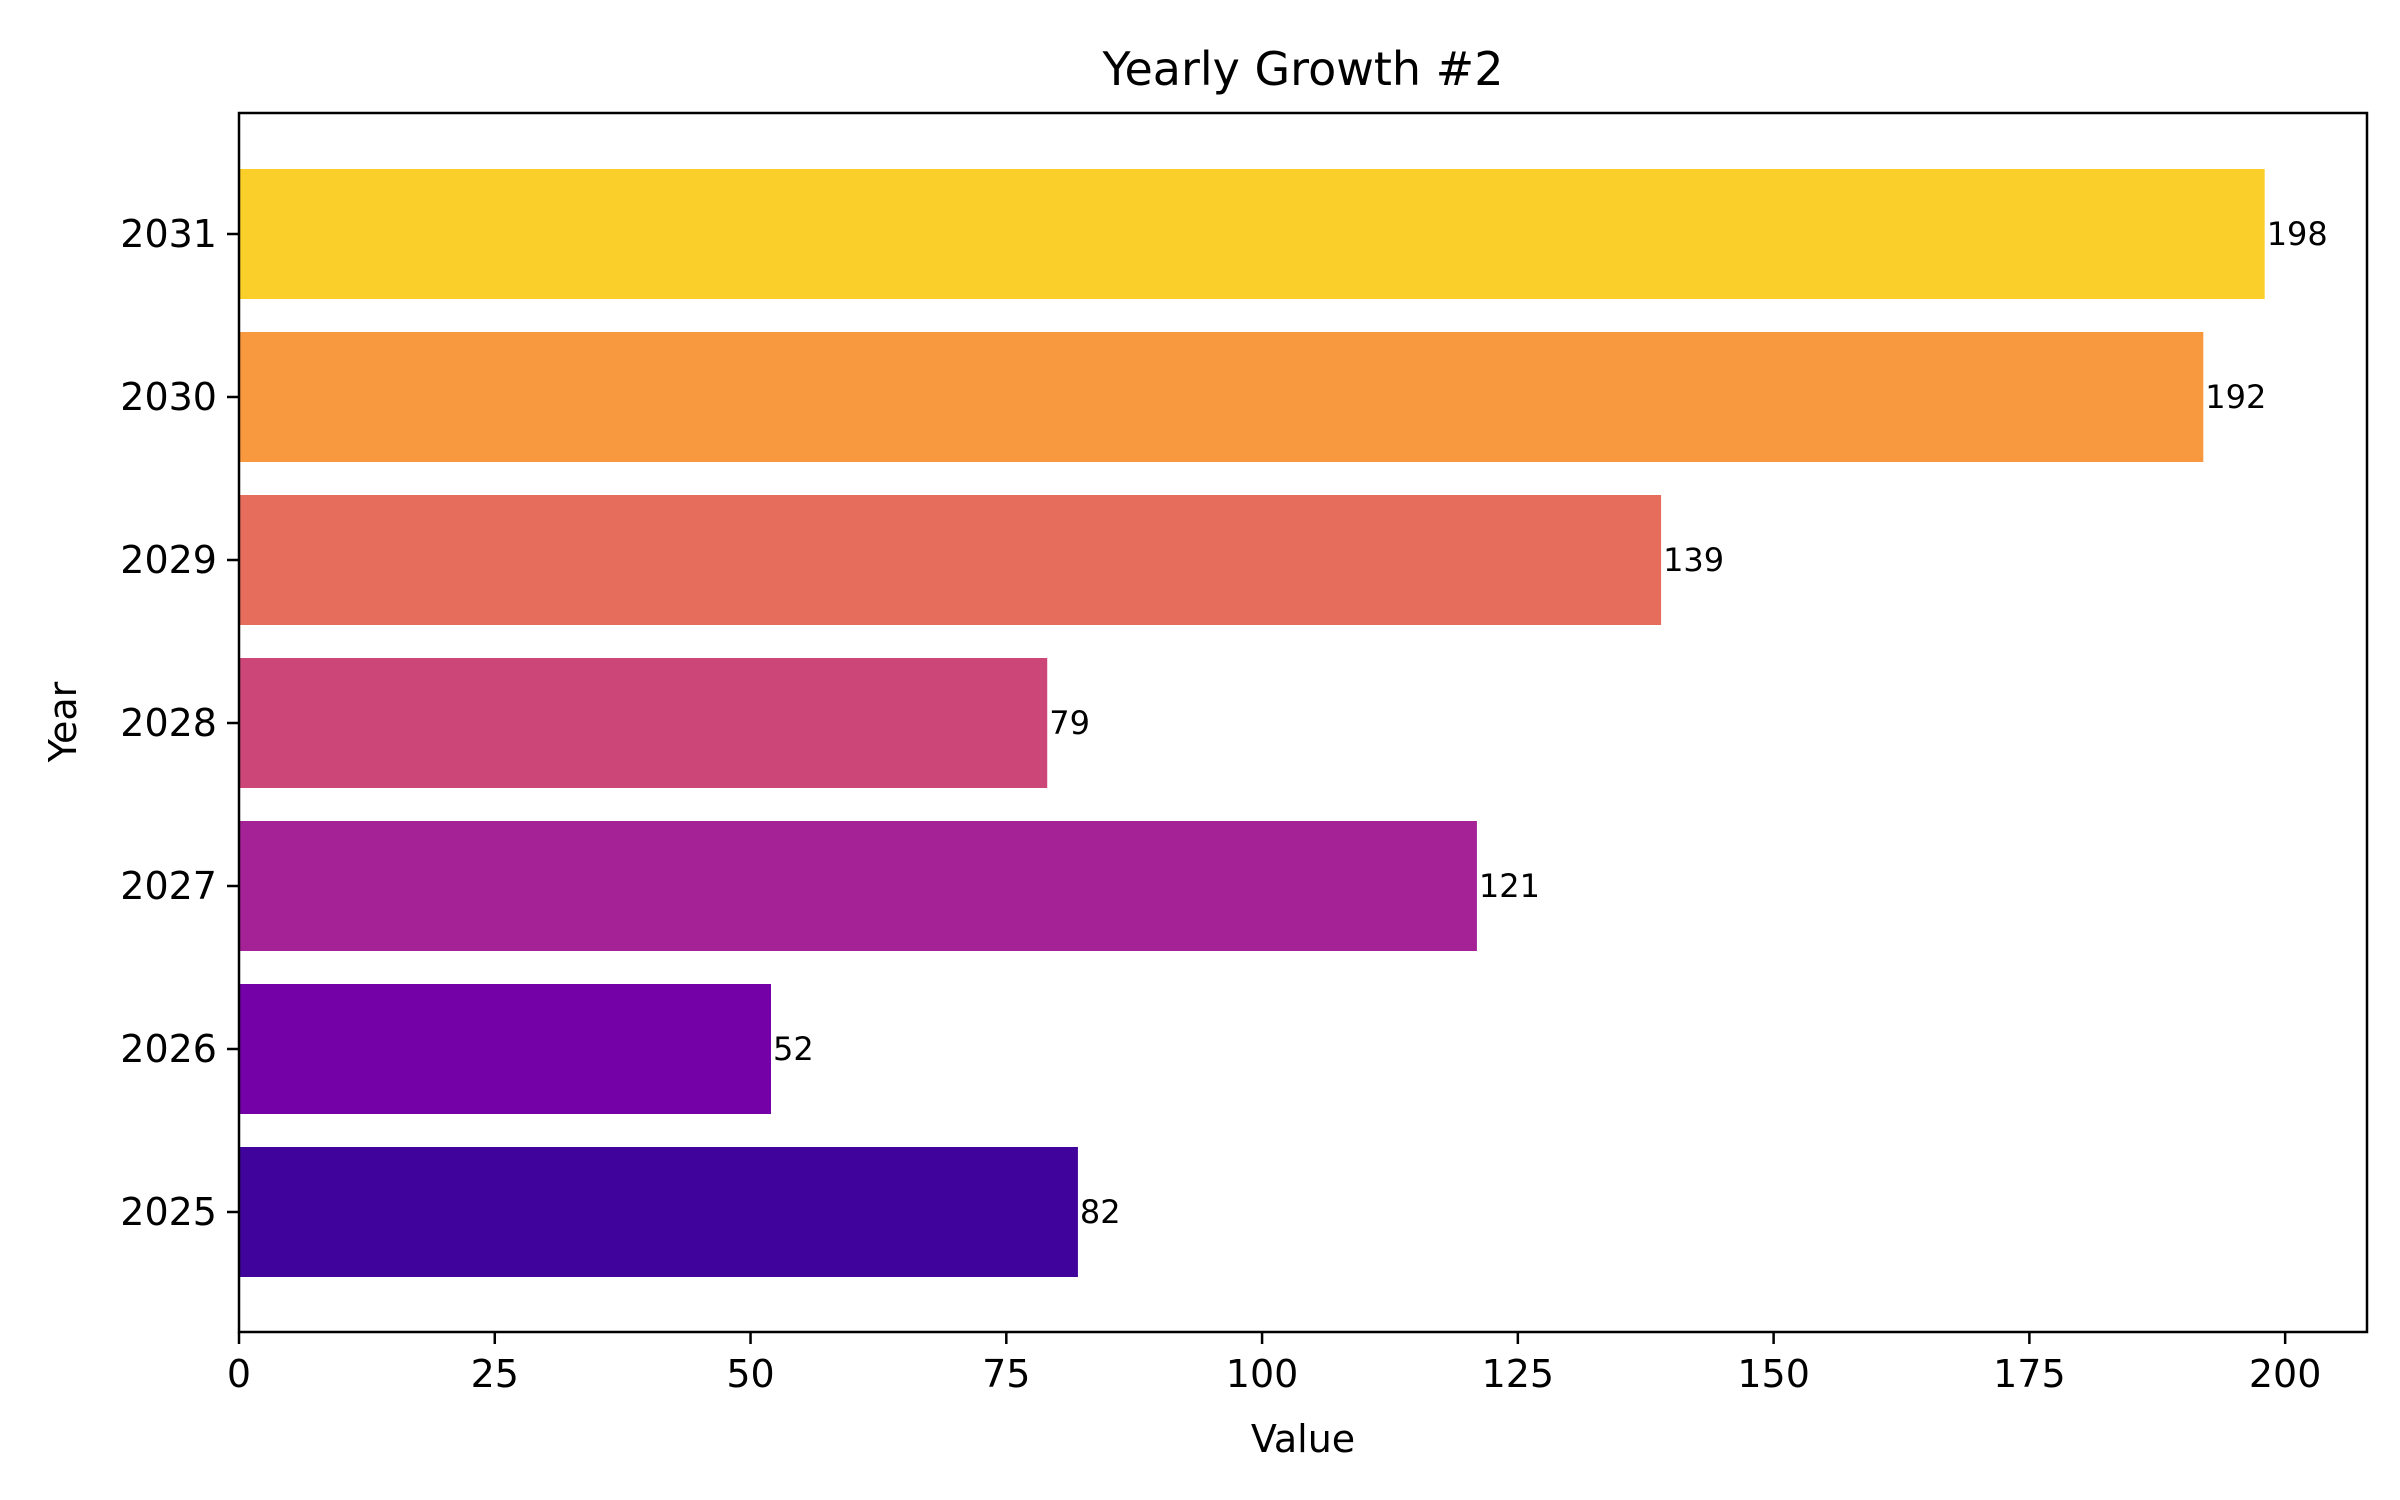 Image resolution: width=2400 pixels, height=1500 pixels. I want to click on y-tick-label-2025: 2025, so click(168, 1212).